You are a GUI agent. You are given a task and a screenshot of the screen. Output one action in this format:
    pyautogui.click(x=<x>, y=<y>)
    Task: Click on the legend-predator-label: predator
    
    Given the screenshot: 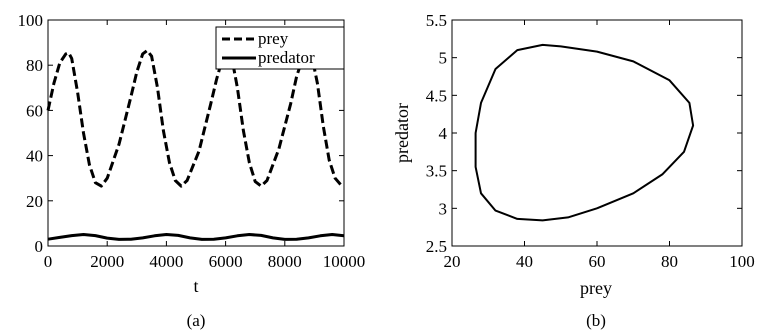 What is the action you would take?
    pyautogui.click(x=286, y=57)
    